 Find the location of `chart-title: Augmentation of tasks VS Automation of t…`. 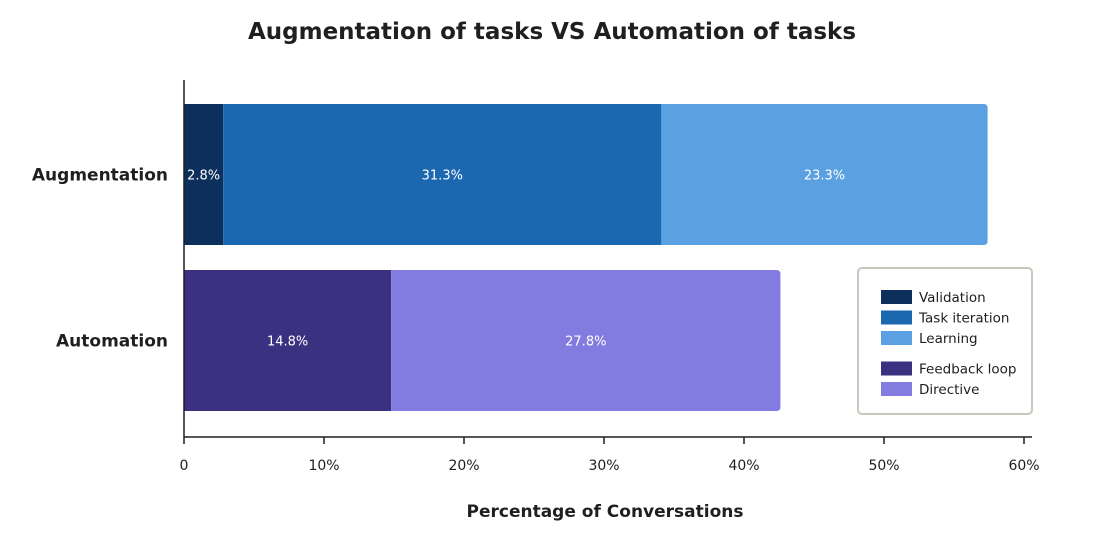

chart-title: Augmentation of tasks VS Automation of t… is located at coordinates (552, 32).